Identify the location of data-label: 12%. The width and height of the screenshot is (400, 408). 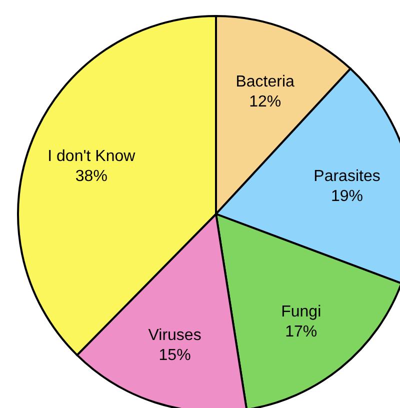
(265, 102).